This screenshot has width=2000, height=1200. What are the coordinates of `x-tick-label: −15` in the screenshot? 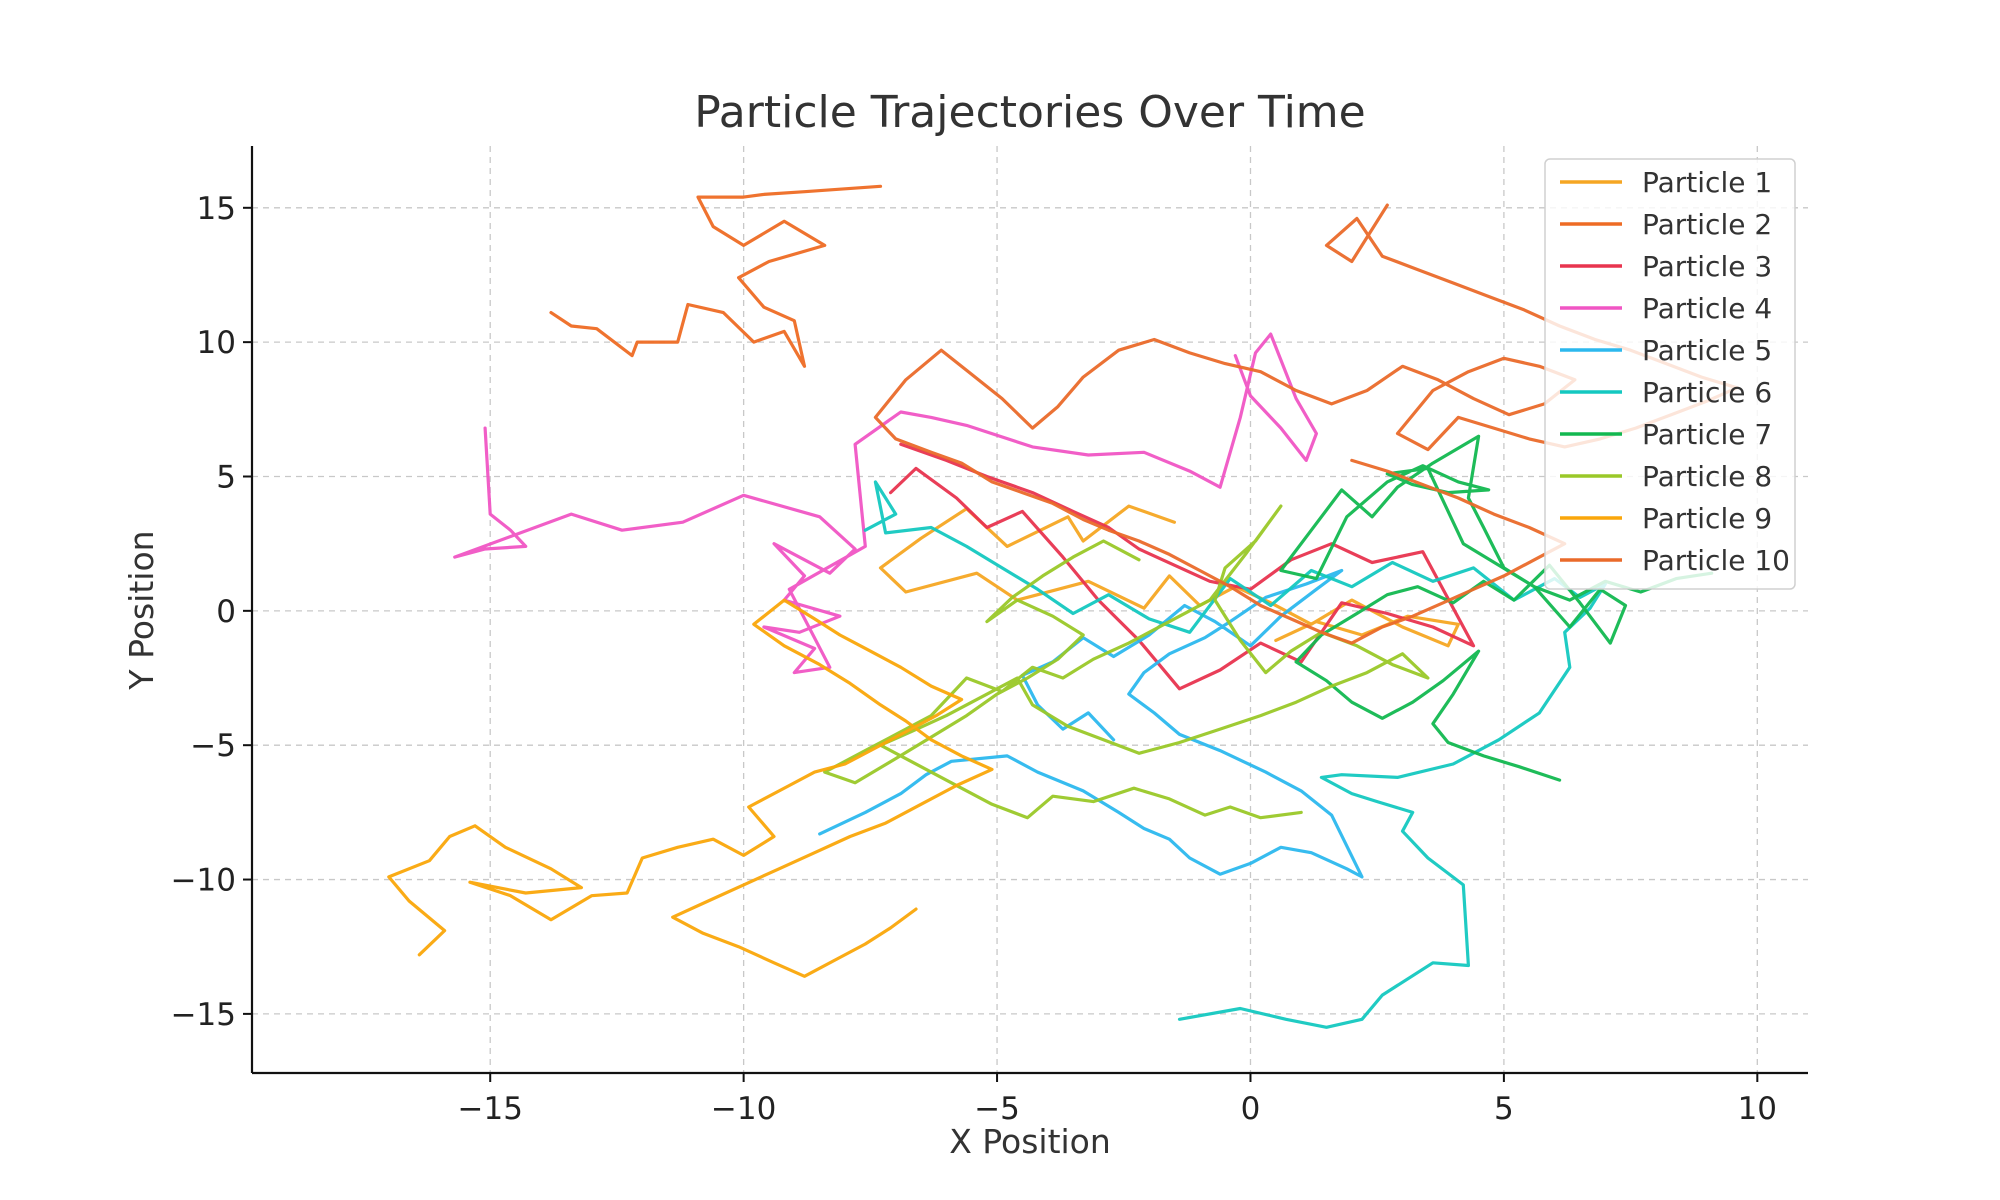 It's located at (490, 1109).